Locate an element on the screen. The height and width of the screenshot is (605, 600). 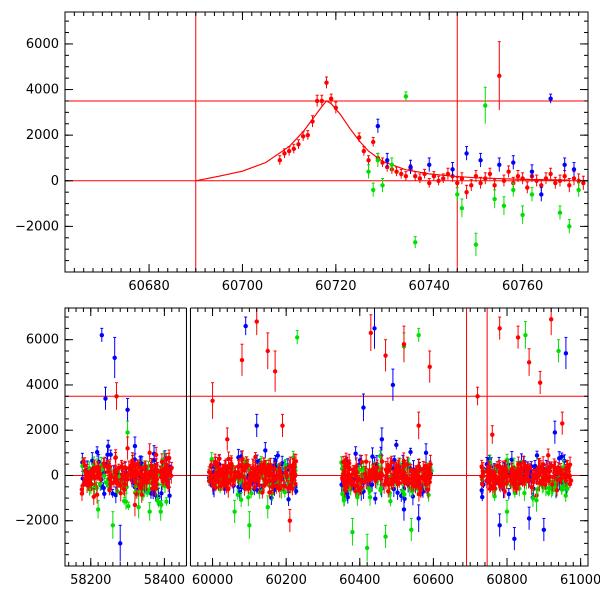
x-tick-label: 60720 is located at coordinates (335, 286).